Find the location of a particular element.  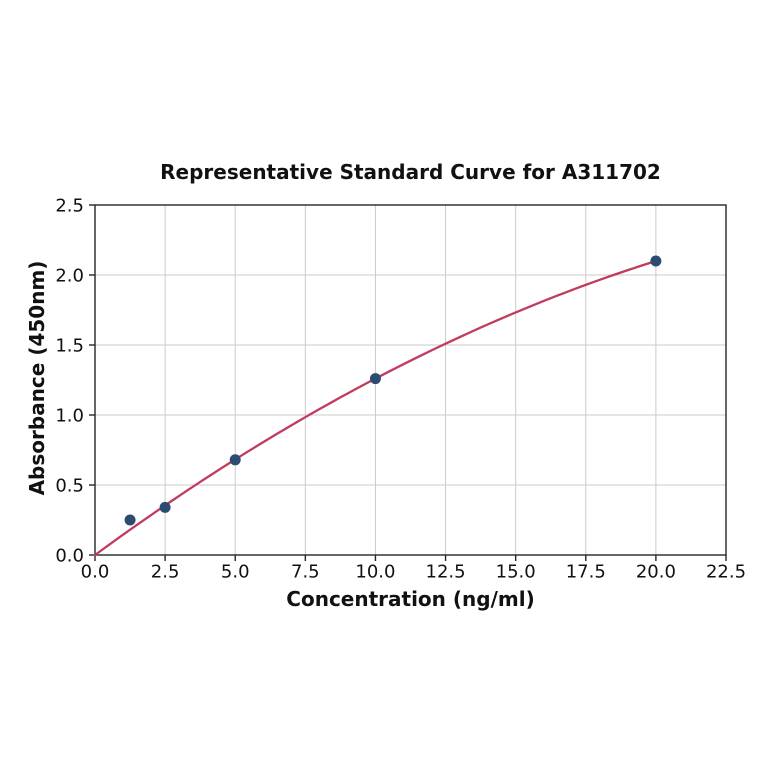

y-tick-label: 0.5 is located at coordinates (69, 486).